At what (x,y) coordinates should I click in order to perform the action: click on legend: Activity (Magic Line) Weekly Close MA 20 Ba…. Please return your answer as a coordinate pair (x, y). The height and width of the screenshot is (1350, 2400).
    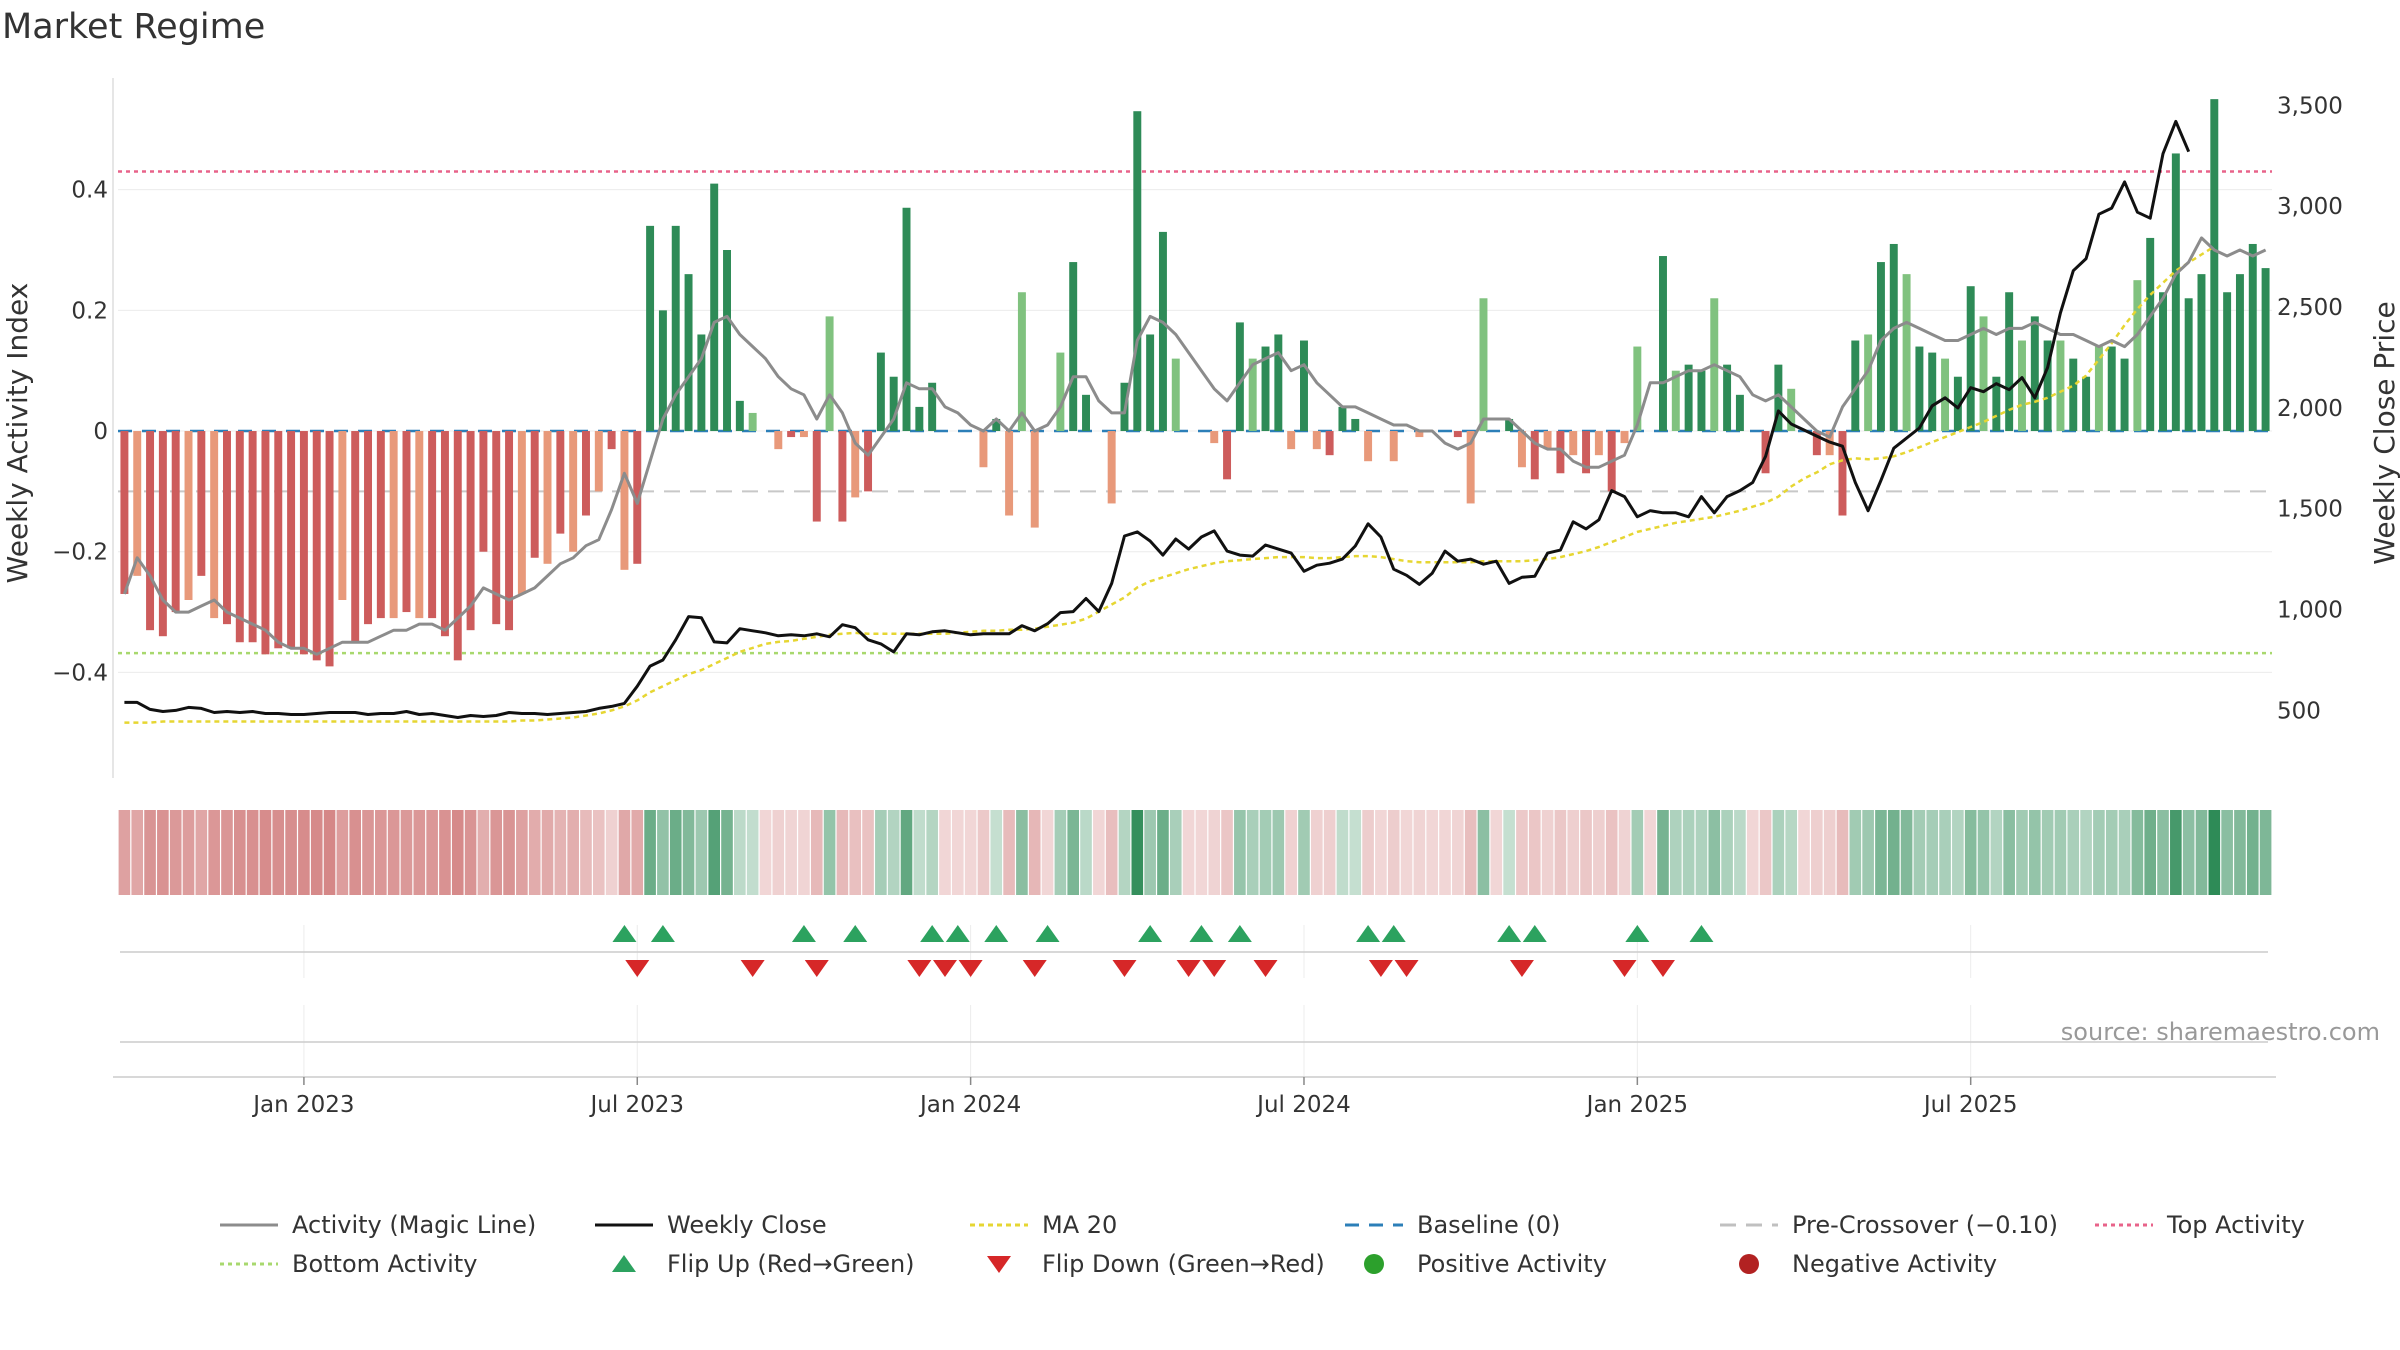
    Looking at the image, I should click on (1262, 1244).